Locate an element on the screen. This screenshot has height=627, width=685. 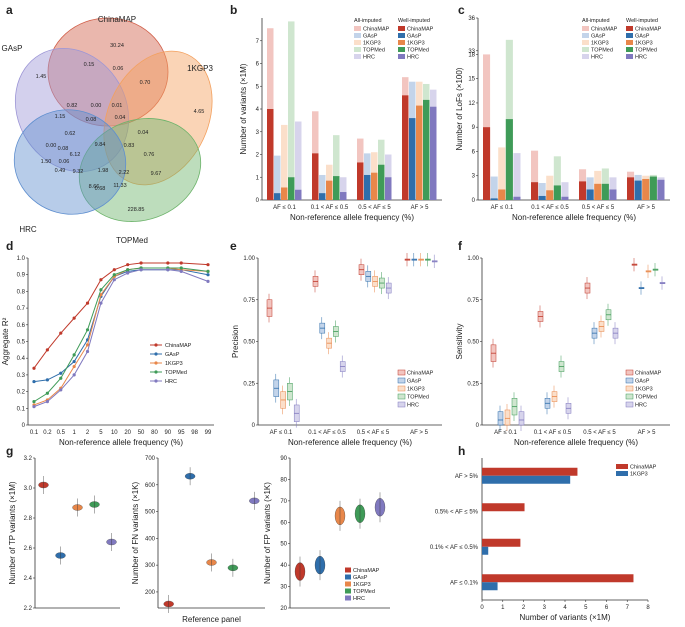
chart-c-ytick-label: 0 is located at coordinates (474, 201).